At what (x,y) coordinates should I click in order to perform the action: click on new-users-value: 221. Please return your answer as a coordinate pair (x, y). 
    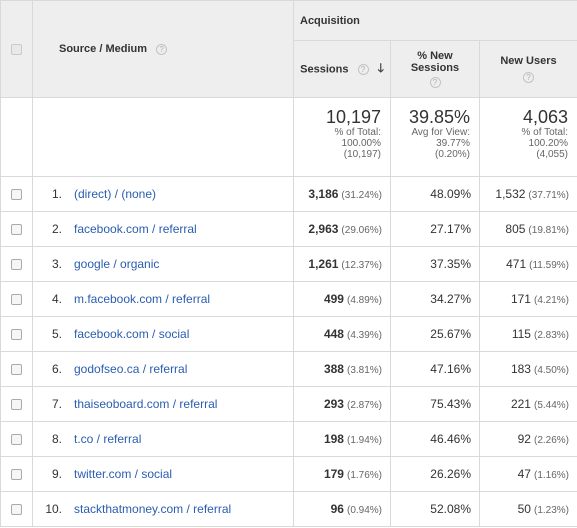
    Looking at the image, I should click on (520, 404).